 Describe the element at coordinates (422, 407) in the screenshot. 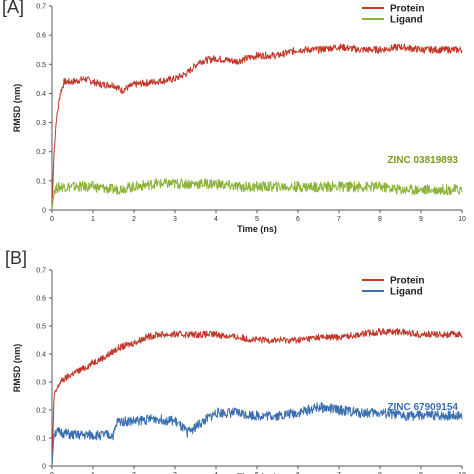

I see `compound-annotation: ZINC 67909154` at that location.